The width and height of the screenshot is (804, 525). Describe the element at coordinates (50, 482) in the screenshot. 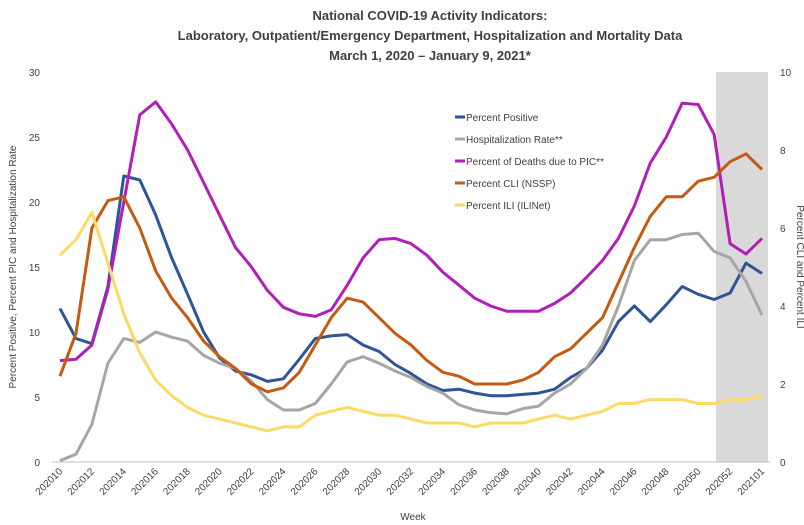

I see `x-tick-label: 202010` at that location.